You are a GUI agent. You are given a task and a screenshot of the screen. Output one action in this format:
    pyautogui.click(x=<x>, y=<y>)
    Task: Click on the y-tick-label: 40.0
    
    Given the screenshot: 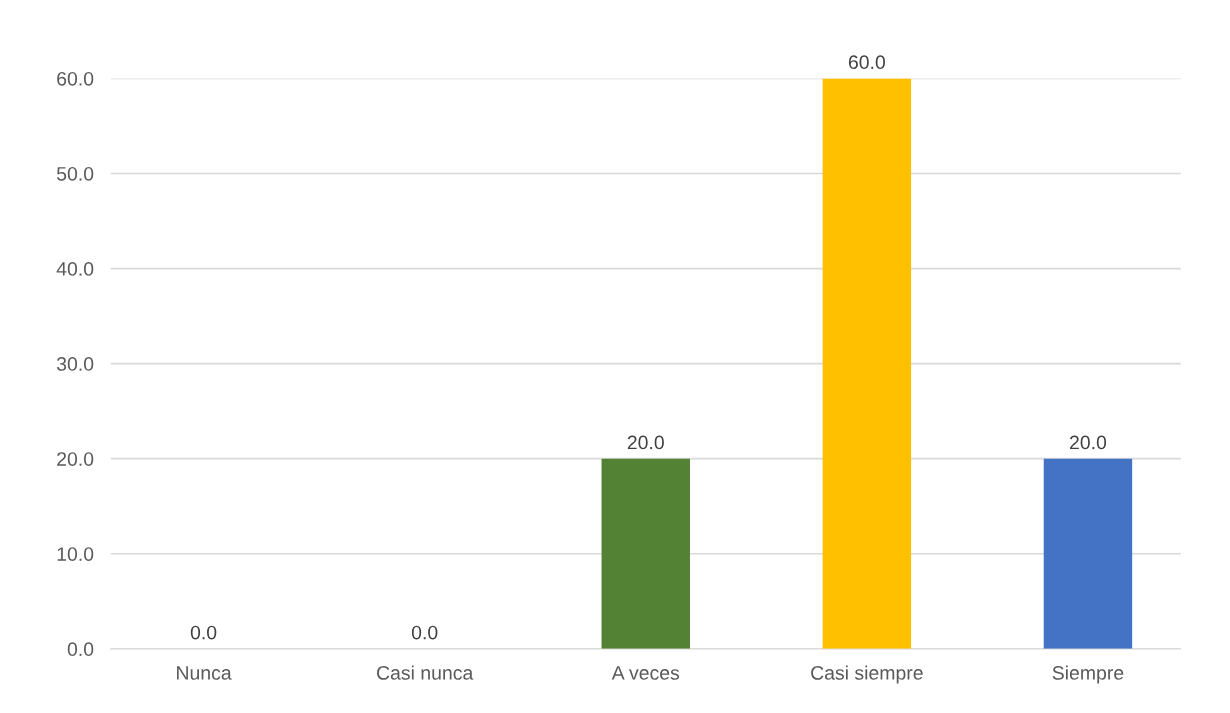 What is the action you would take?
    pyautogui.click(x=75, y=269)
    